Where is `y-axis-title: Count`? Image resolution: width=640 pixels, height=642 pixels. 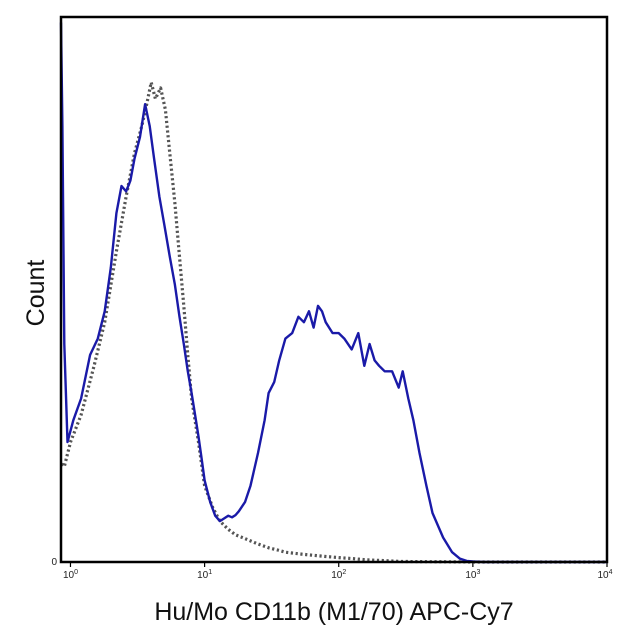
y-axis-title: Count is located at coordinates (36, 293).